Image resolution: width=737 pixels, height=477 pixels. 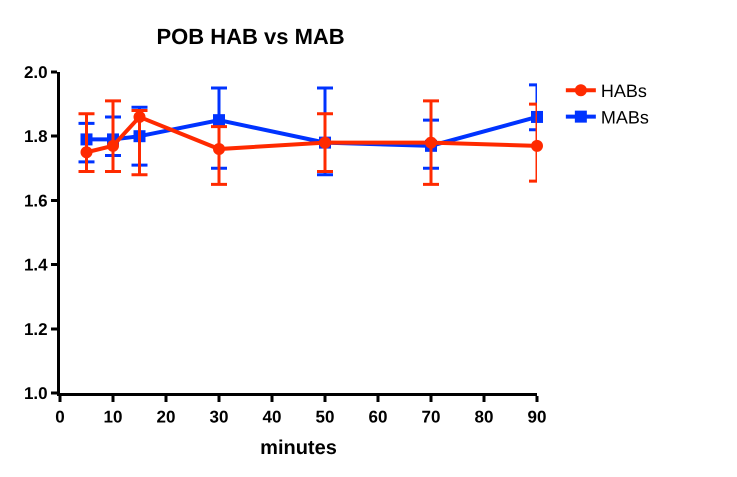 I want to click on x-tick-label: 20, so click(x=166, y=416).